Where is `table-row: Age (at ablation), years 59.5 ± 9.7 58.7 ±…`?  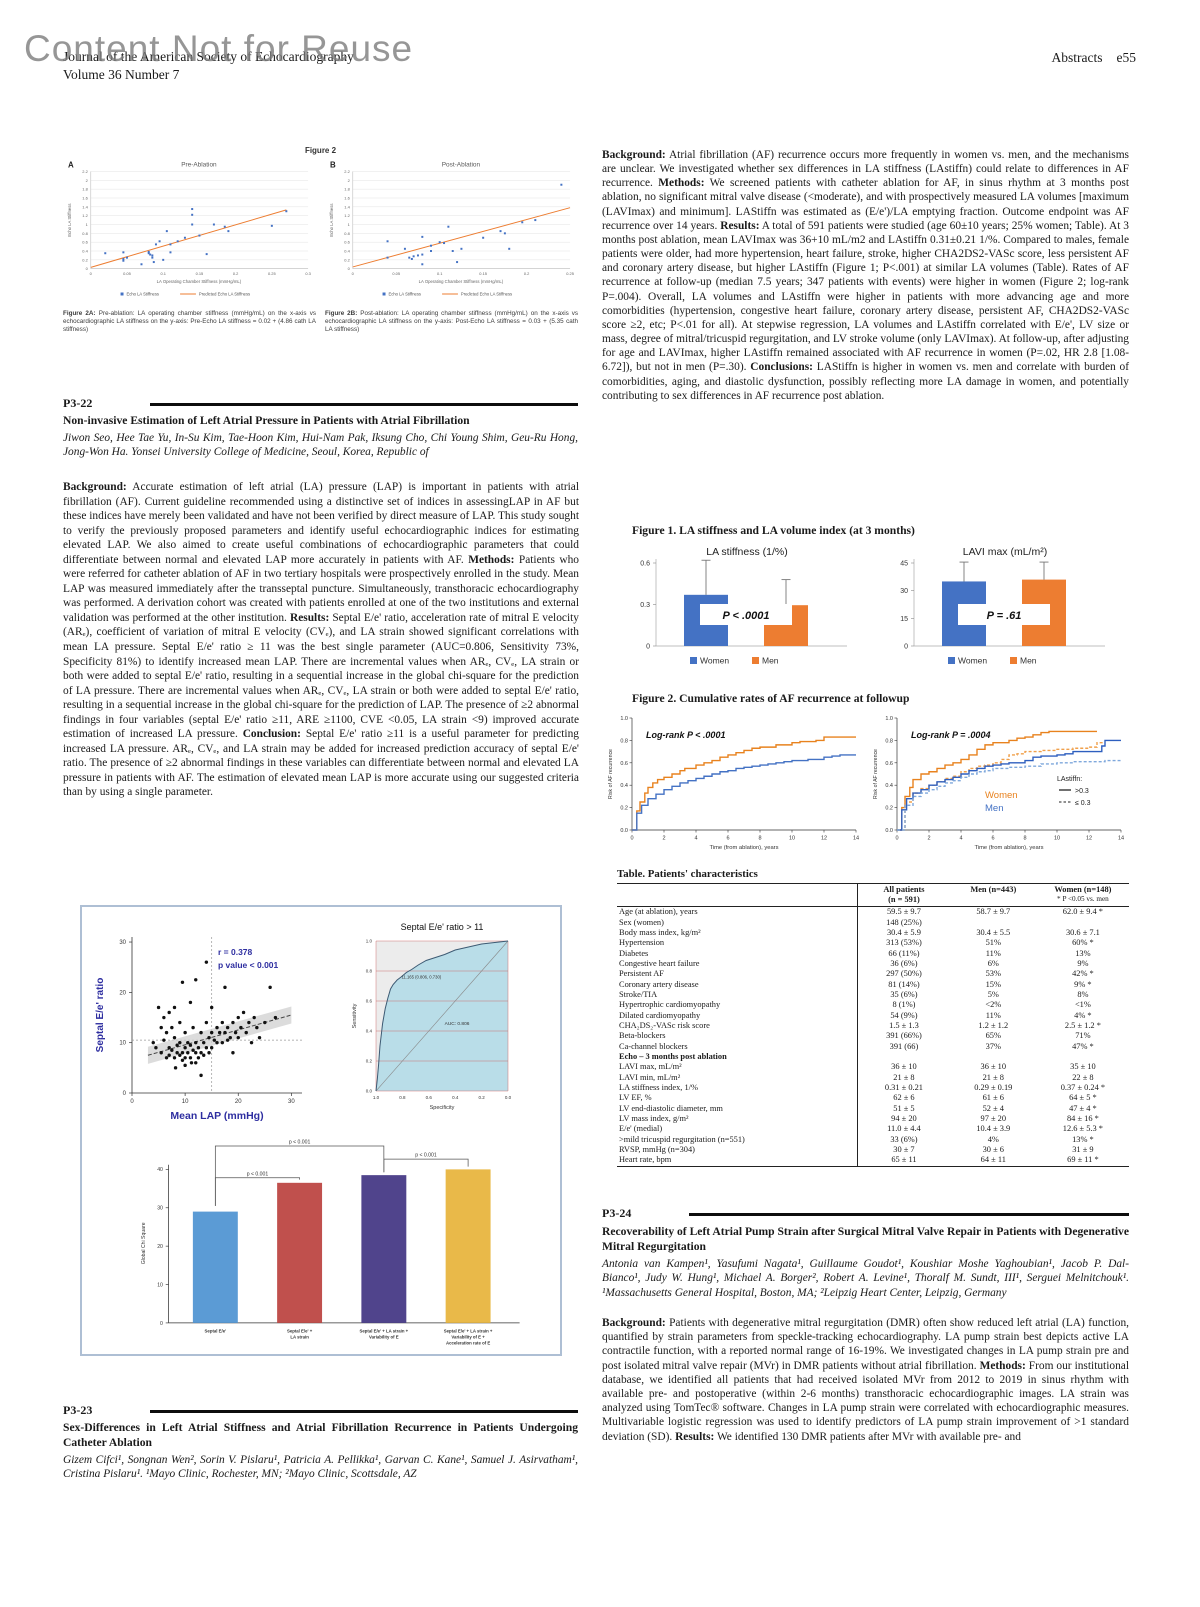 table-row: Age (at ablation), years 59.5 ± 9.7 58.7 ±… is located at coordinates (861, 912).